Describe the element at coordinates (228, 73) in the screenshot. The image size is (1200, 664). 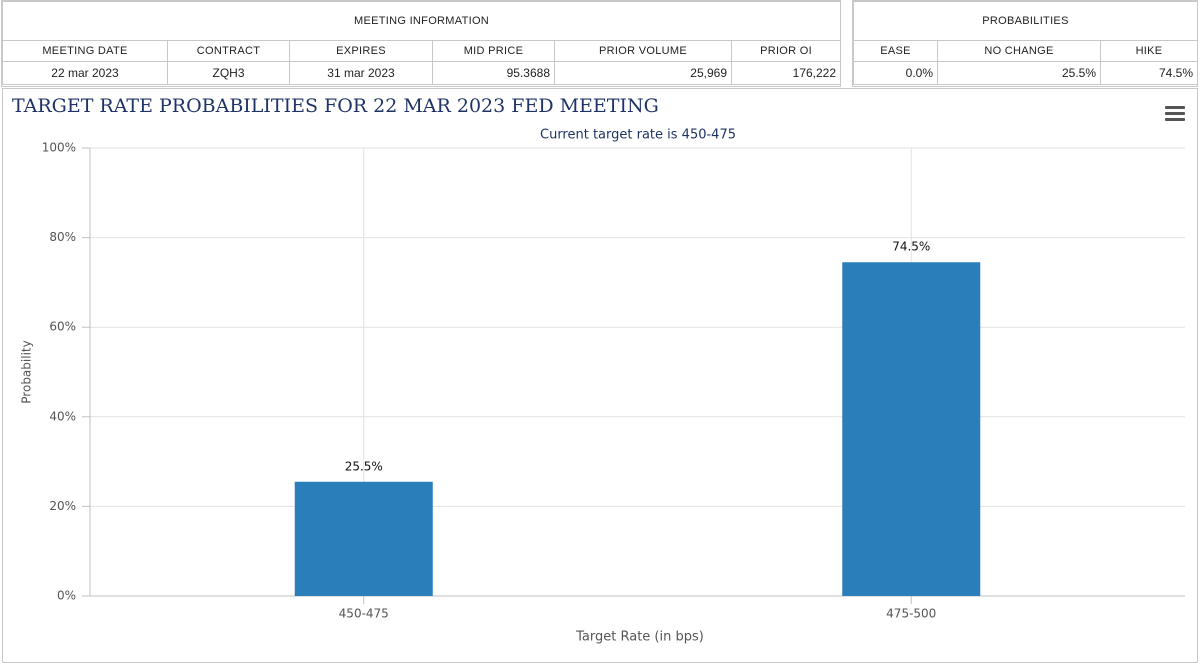
I see `cell: ZQH3` at that location.